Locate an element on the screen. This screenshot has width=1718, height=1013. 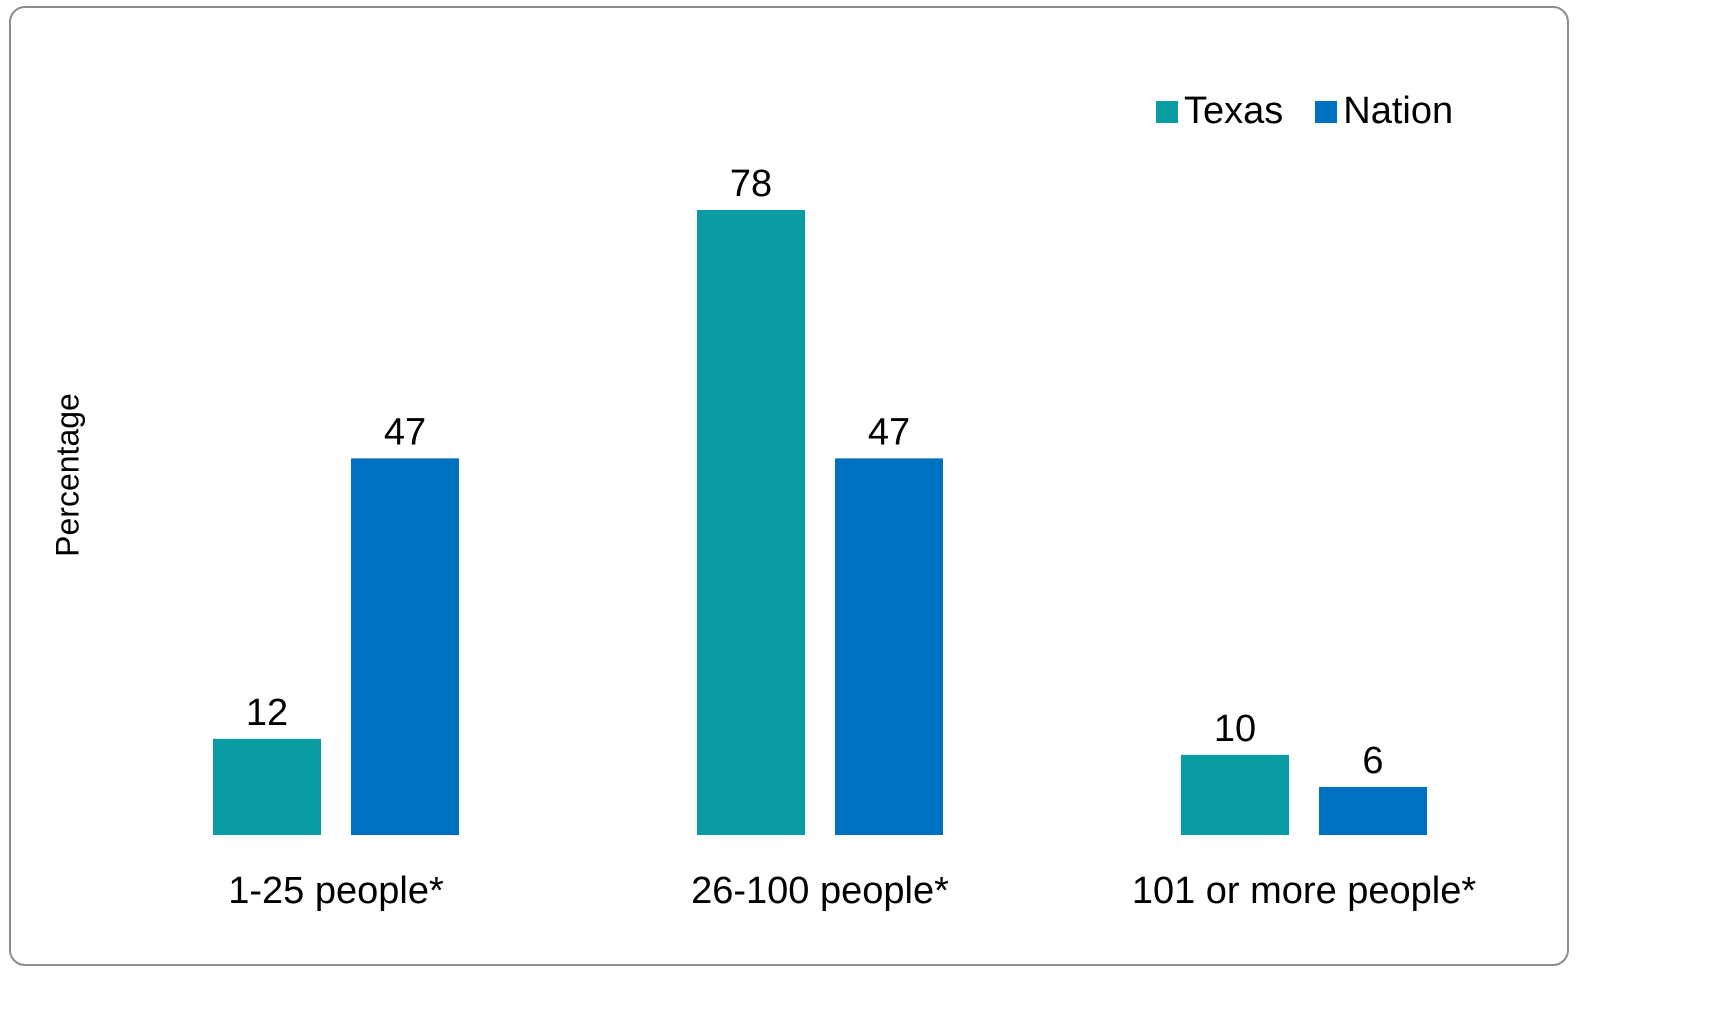
legend-label-nation: Nation is located at coordinates (1398, 111).